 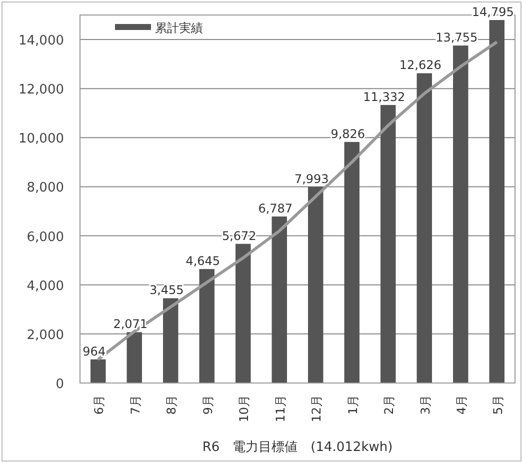 What do you see at coordinates (297, 447) in the screenshot?
I see `x-axis-title: R6 電力目標値 (14.012kwh)` at bounding box center [297, 447].